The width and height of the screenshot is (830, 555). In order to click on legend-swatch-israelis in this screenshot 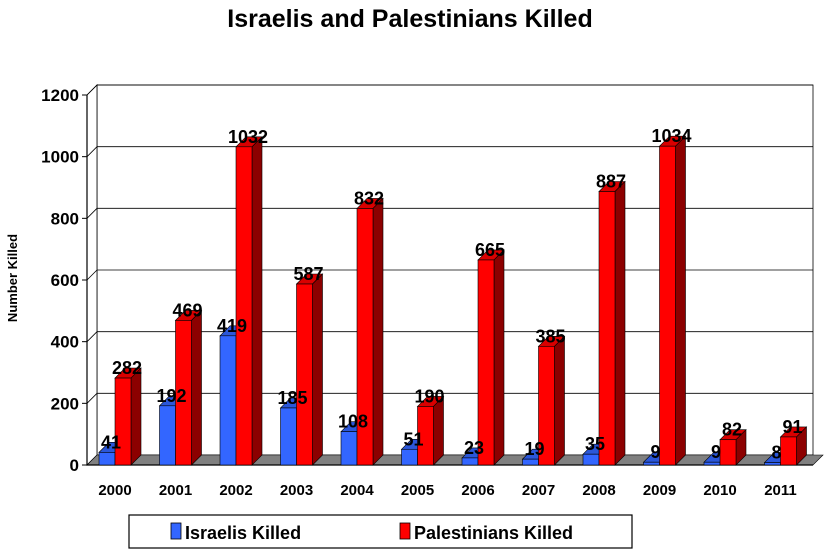, I will do `click(176, 531)`.